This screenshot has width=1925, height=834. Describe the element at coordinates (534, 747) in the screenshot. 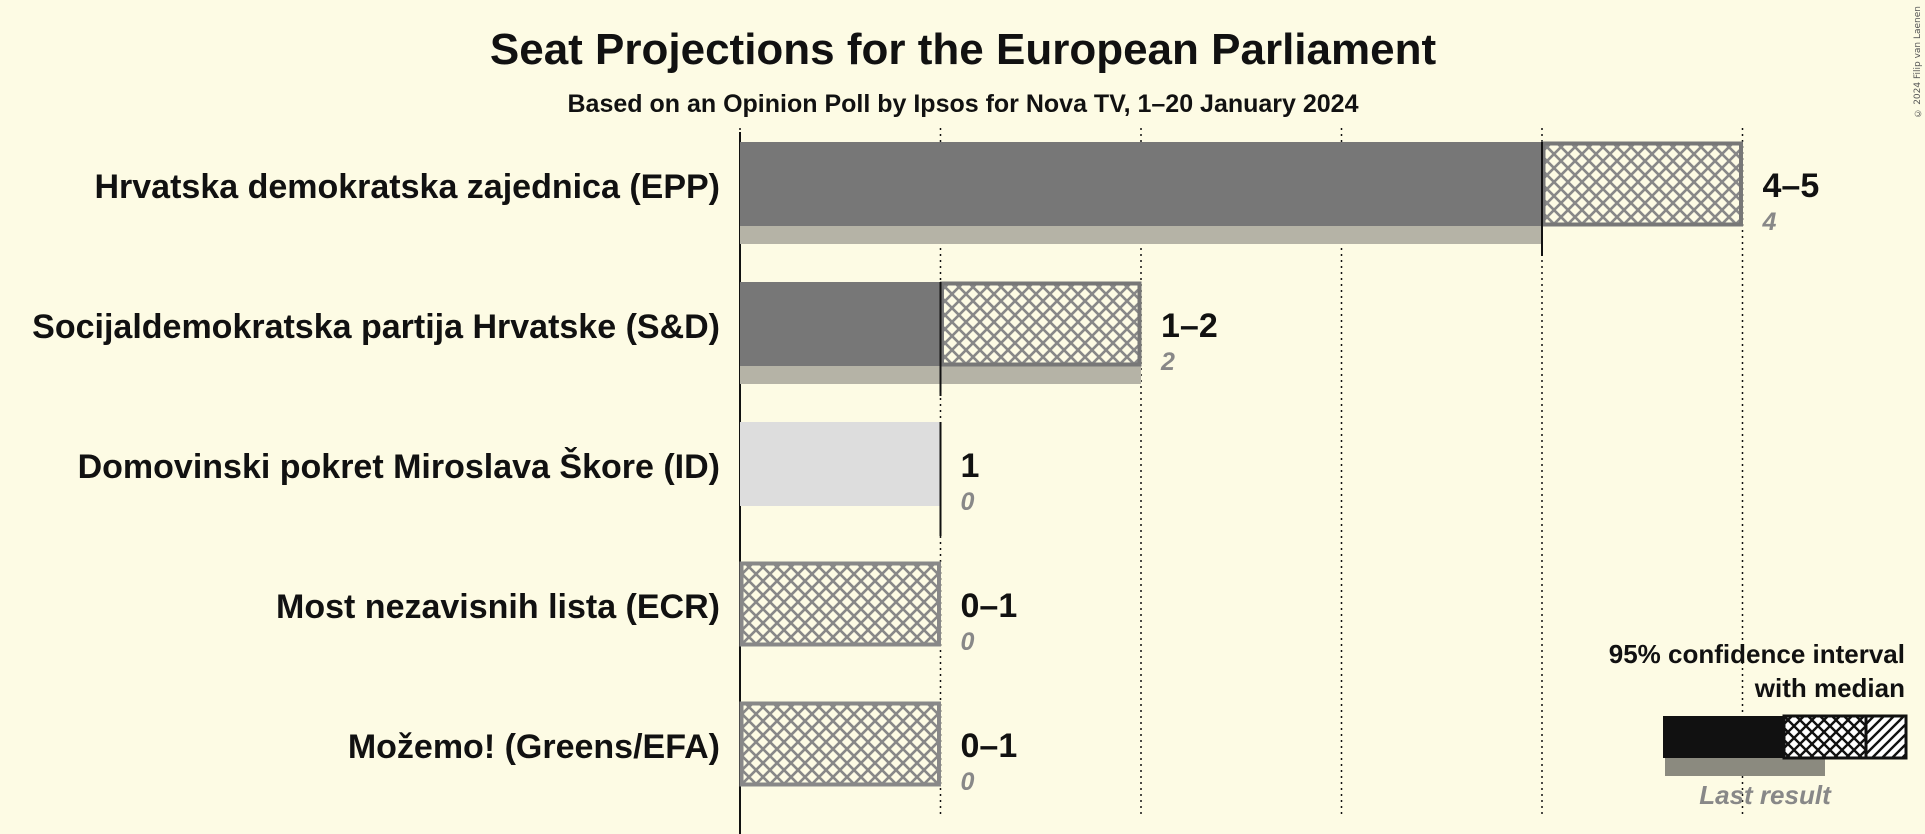

I see `party-label: Možemo! (Greens/EFA)` at that location.